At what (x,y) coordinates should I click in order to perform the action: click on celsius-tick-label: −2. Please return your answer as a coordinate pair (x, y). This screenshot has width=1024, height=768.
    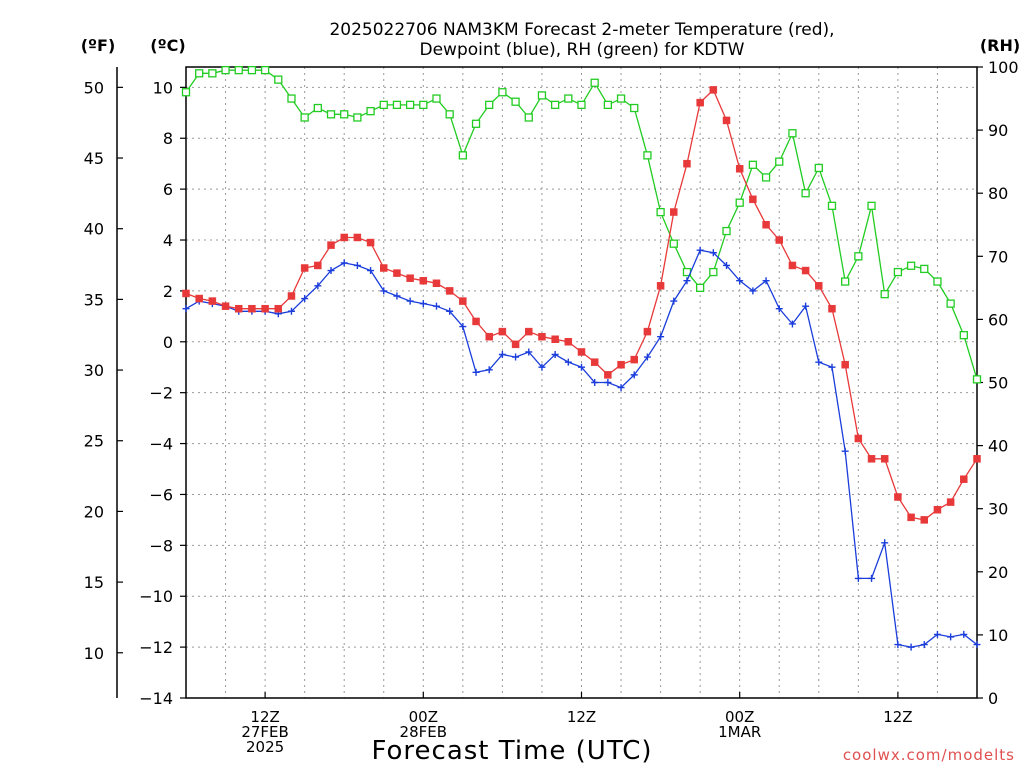
    Looking at the image, I should click on (161, 393).